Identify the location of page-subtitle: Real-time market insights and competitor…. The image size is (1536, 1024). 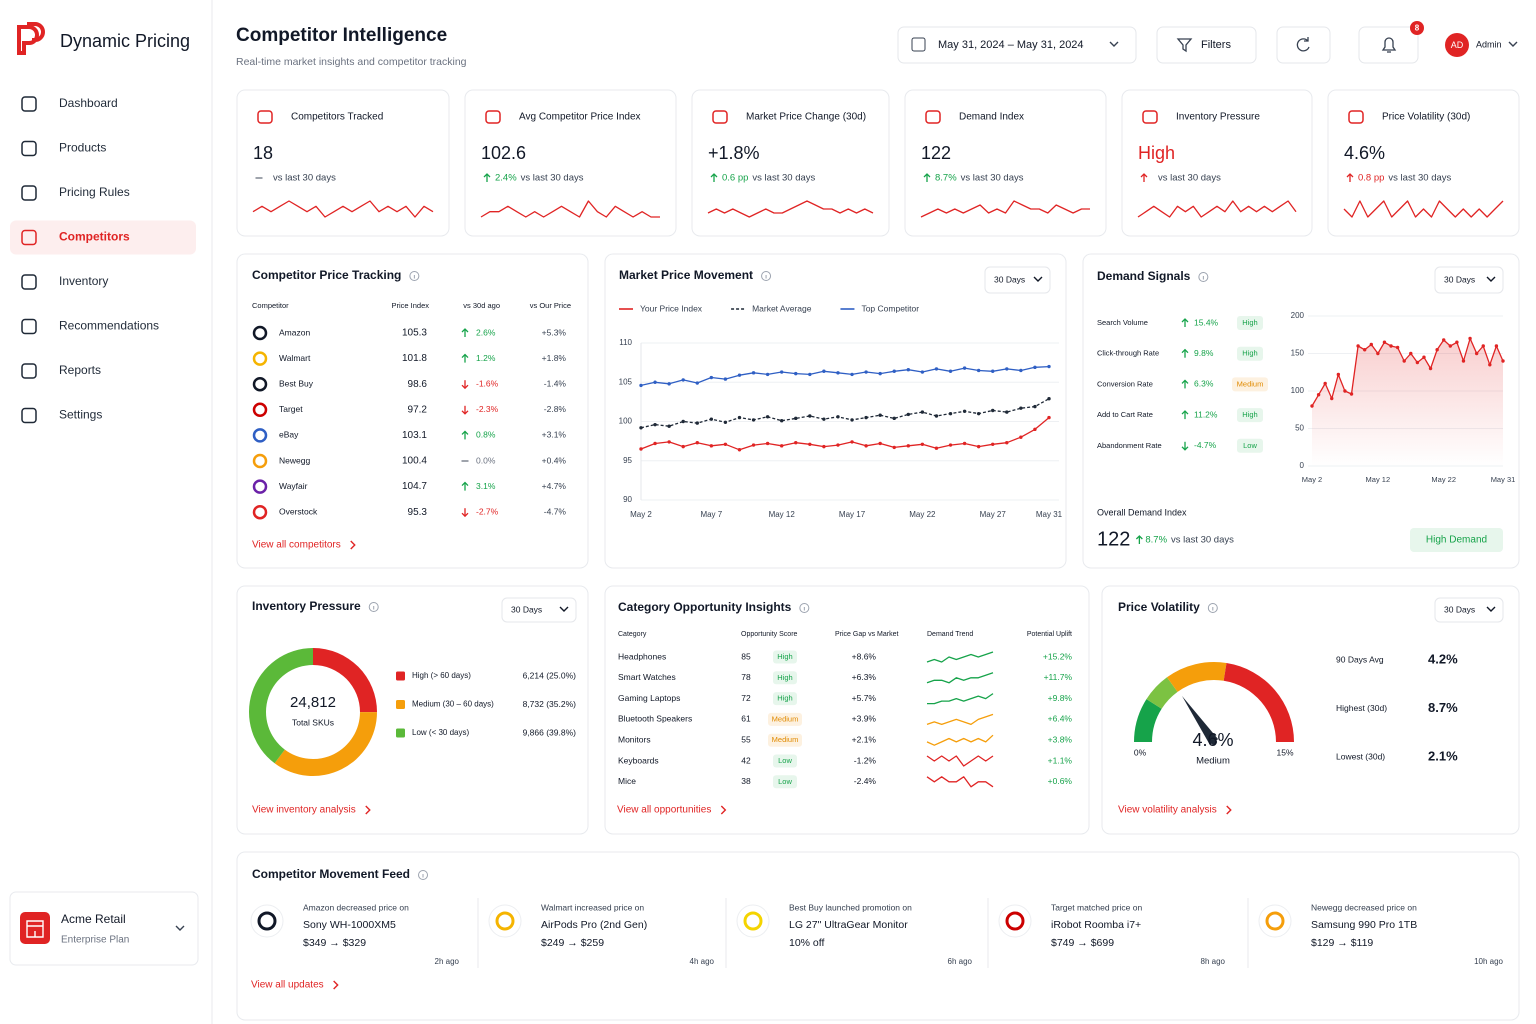
(351, 62).